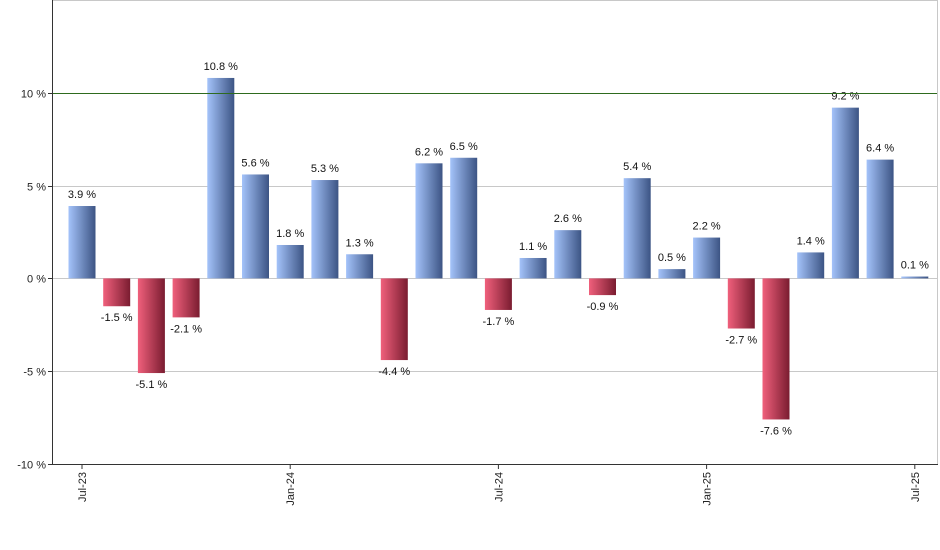  Describe the element at coordinates (707, 227) in the screenshot. I see `bar-value-label: 2.2 %` at that location.